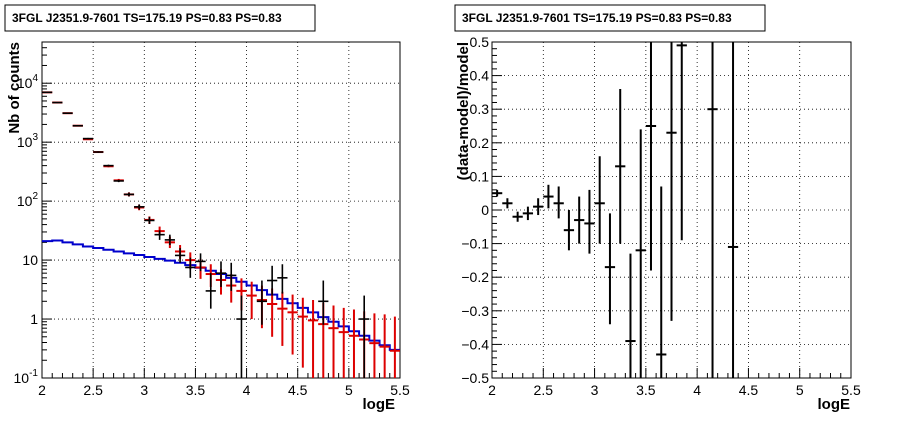  I want to click on residual-title-box, so click(610, 18).